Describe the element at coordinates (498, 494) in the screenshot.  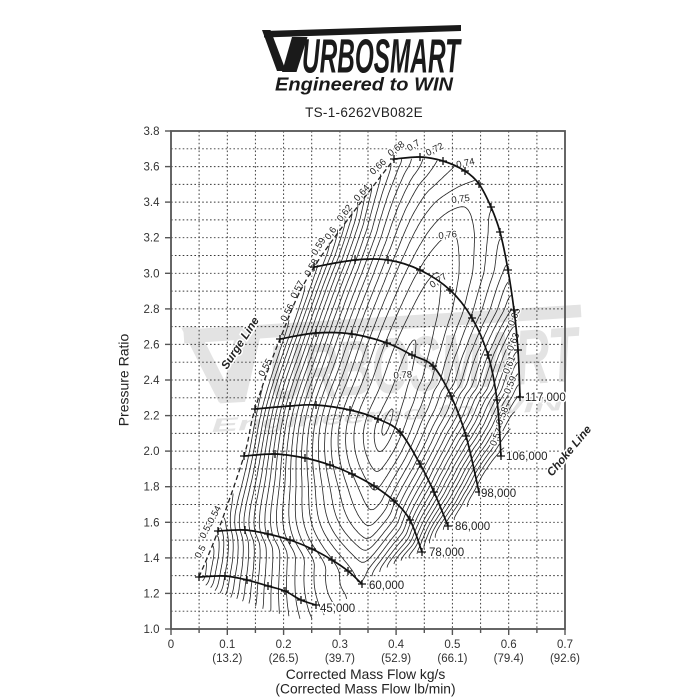
I see `svg-text: 98,000` at that location.